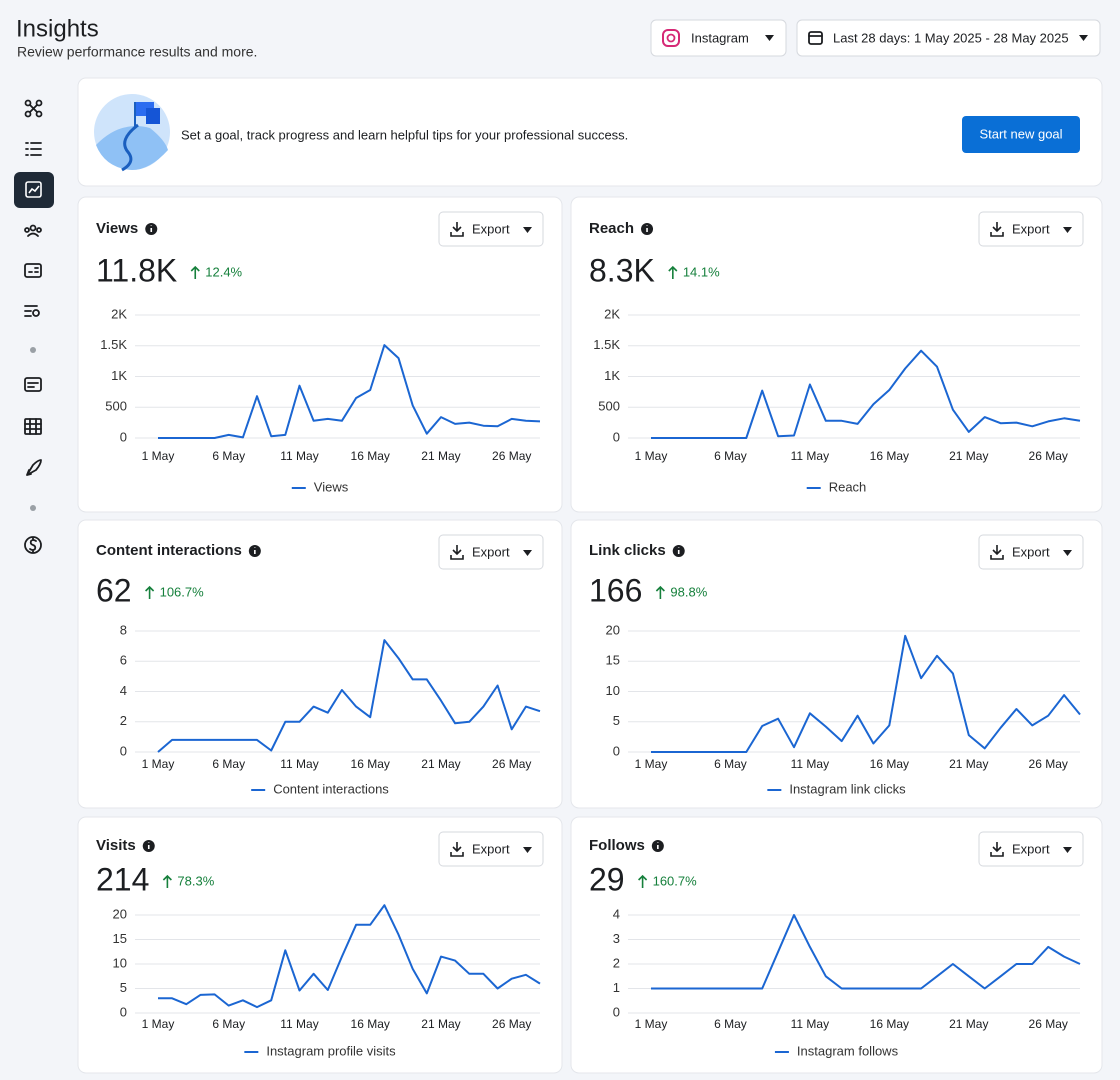 The height and width of the screenshot is (1080, 1120). What do you see at coordinates (331, 788) in the screenshot?
I see `legend-label: Content interactions` at bounding box center [331, 788].